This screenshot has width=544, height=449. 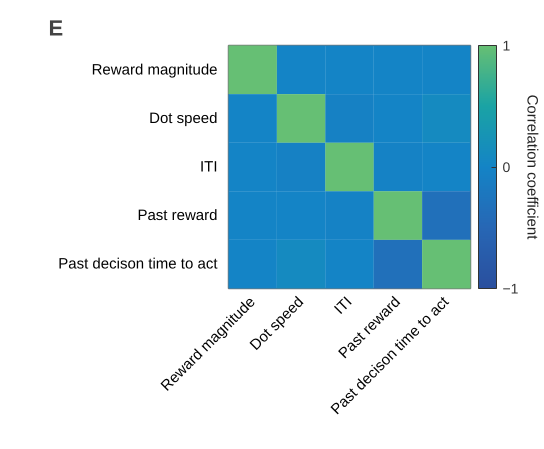 What do you see at coordinates (506, 167) in the screenshot?
I see `color-bar-label: 0` at bounding box center [506, 167].